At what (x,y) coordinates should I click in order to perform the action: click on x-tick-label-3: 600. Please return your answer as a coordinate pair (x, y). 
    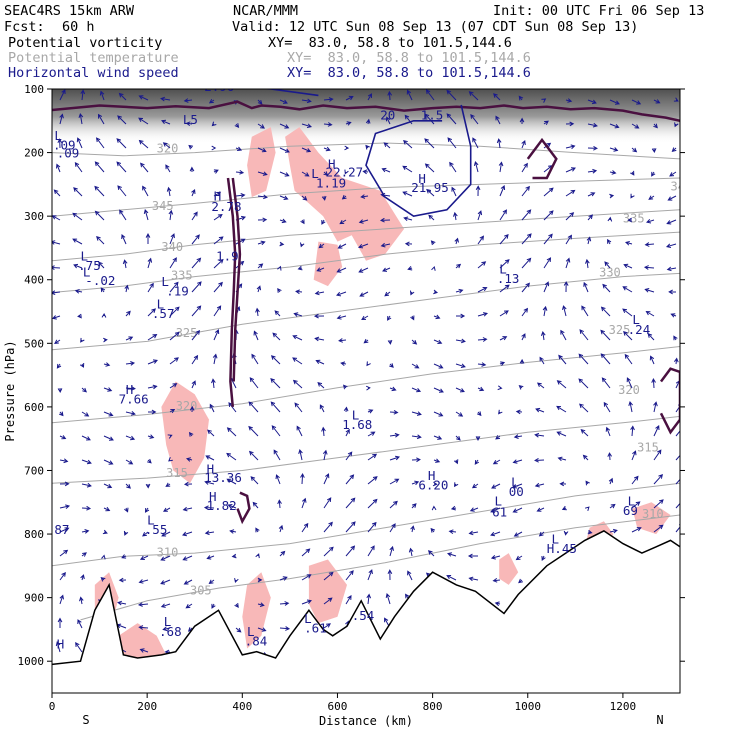
    Looking at the image, I should click on (338, 706).